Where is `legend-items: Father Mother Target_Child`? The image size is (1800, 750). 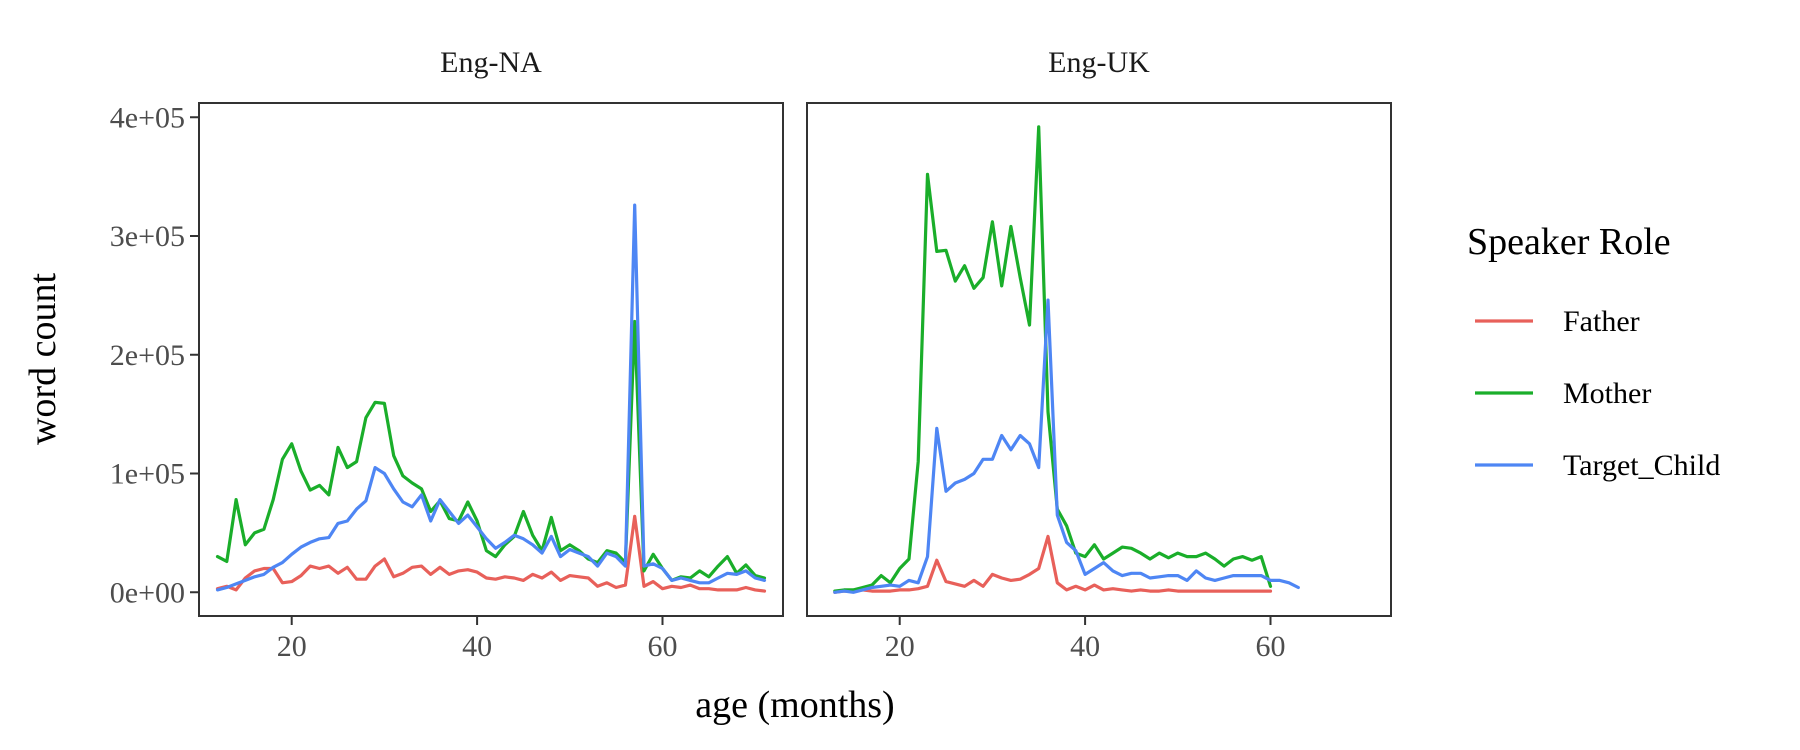
legend-items: Father Mother Target_Child is located at coordinates (1597, 393).